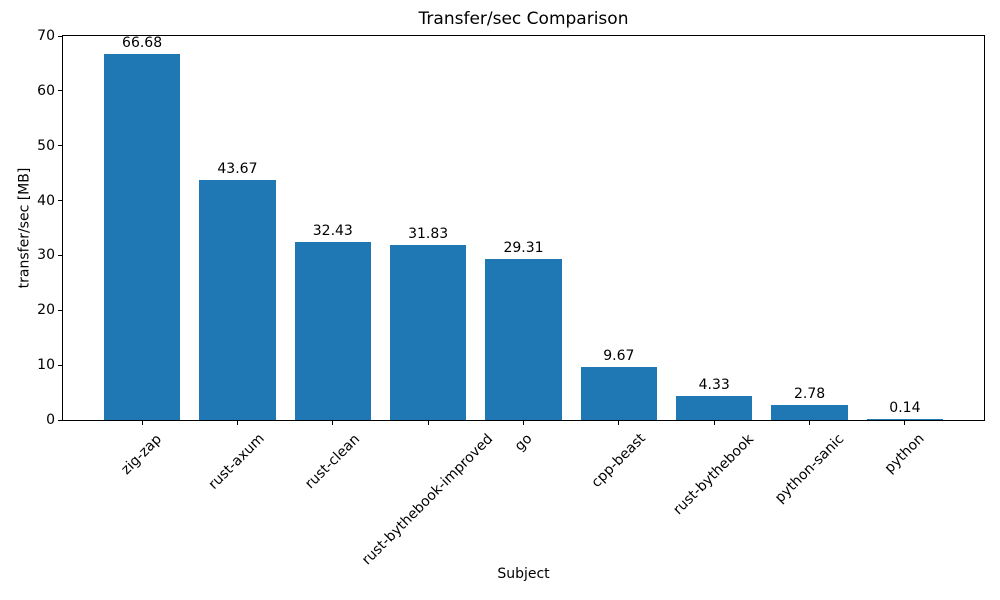  Describe the element at coordinates (142, 43) in the screenshot. I see `bar-value-label: 66.68` at that location.